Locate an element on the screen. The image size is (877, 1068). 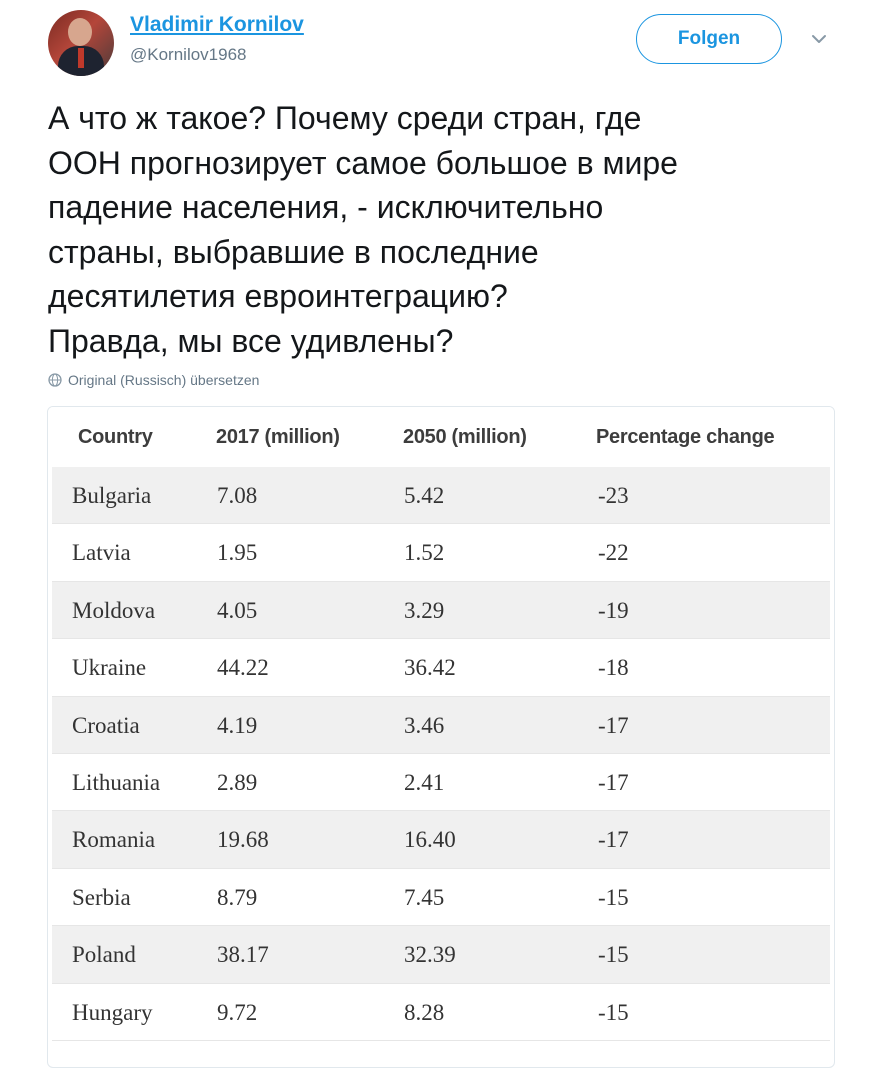
cell-2050: 3.46 is located at coordinates (424, 725).